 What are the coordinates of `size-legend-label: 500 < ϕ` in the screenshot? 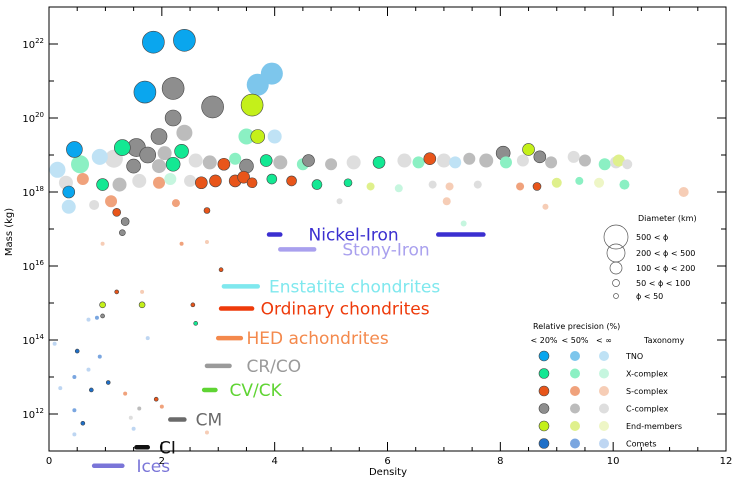 It's located at (652, 237).